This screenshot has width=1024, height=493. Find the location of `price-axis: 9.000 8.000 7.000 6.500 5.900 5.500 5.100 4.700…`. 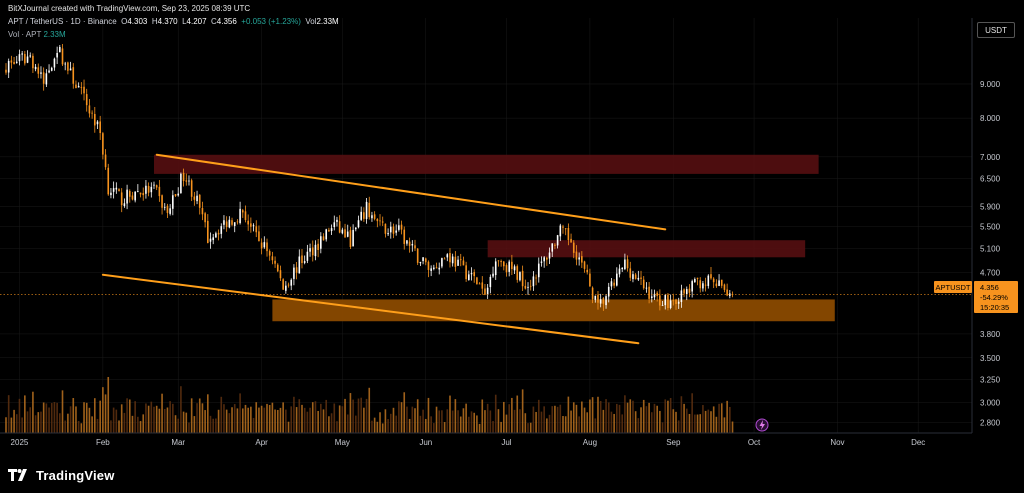

price-axis: 9.000 8.000 7.000 6.500 5.900 5.500 5.100 4.700… is located at coordinates (990, 253).